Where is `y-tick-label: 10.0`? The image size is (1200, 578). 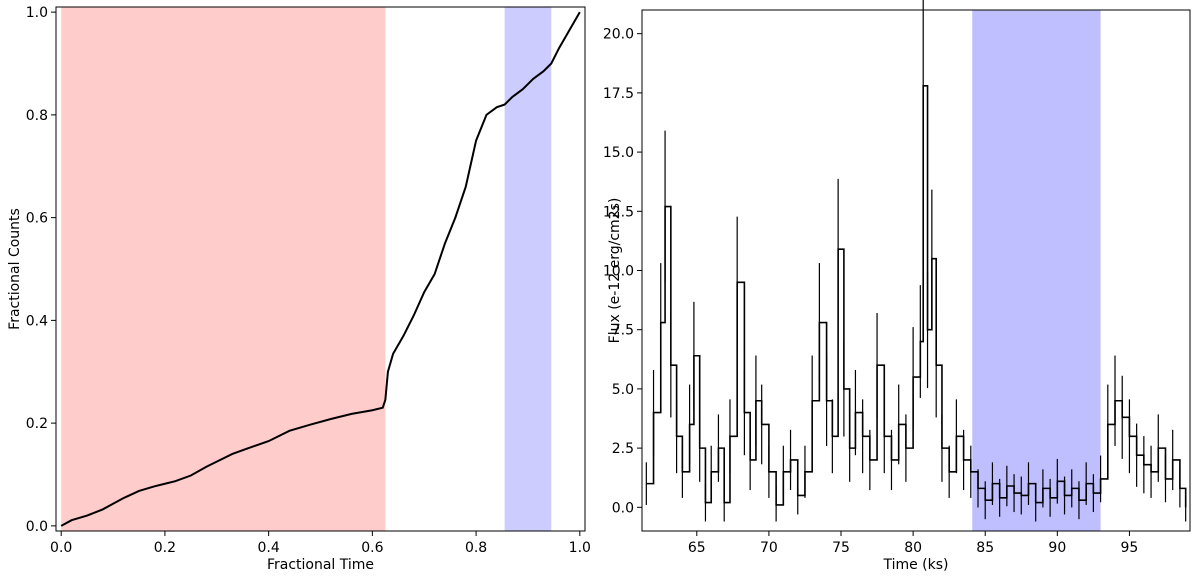 y-tick-label: 10.0 is located at coordinates (618, 272).